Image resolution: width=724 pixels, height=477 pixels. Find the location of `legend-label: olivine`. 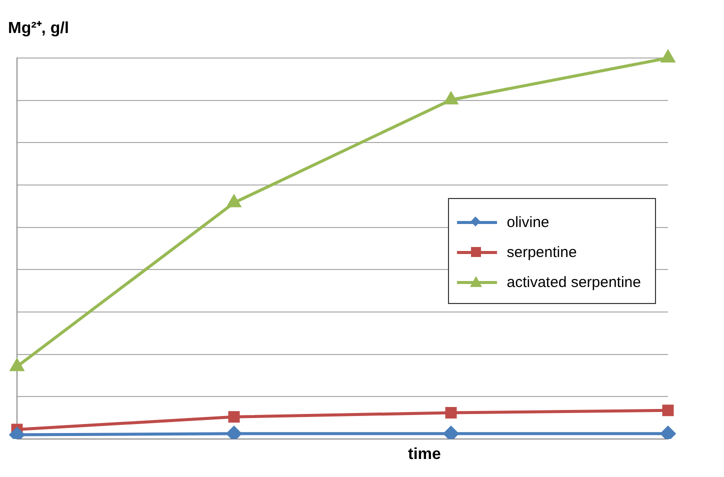

legend-label: olivine is located at coordinates (528, 222).